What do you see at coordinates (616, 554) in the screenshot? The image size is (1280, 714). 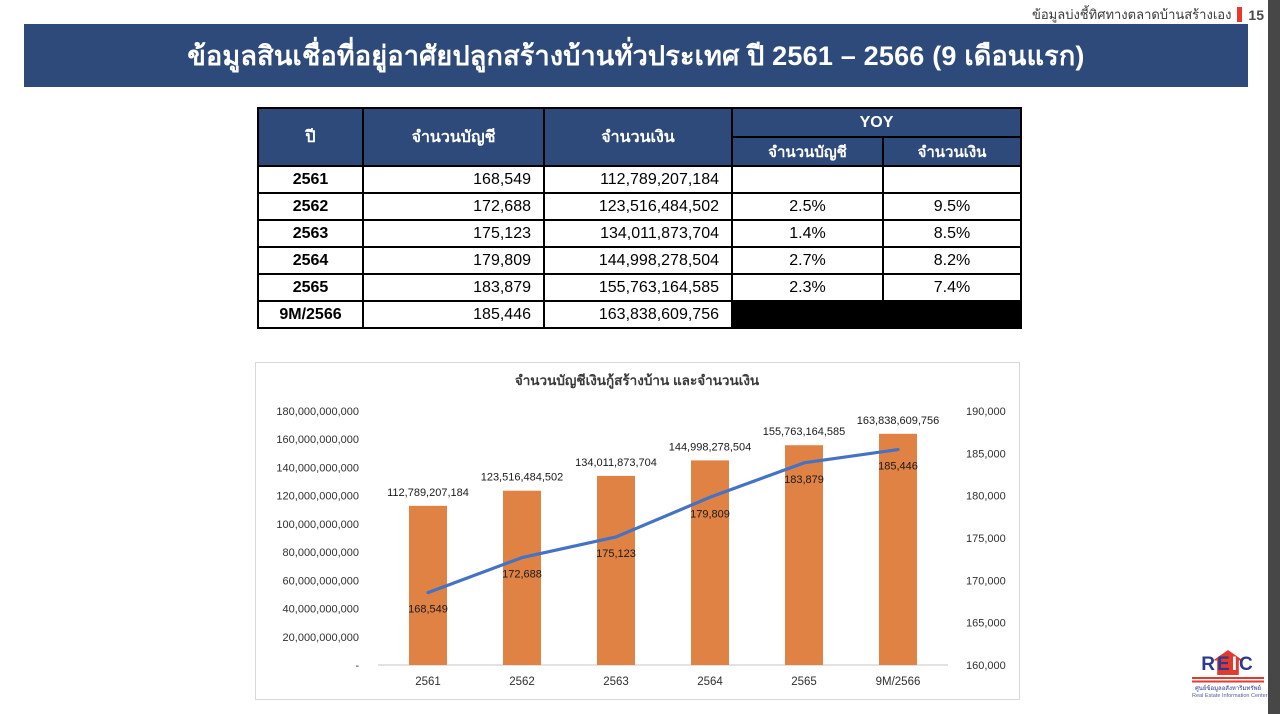 I see `line-label: 175,123` at bounding box center [616, 554].